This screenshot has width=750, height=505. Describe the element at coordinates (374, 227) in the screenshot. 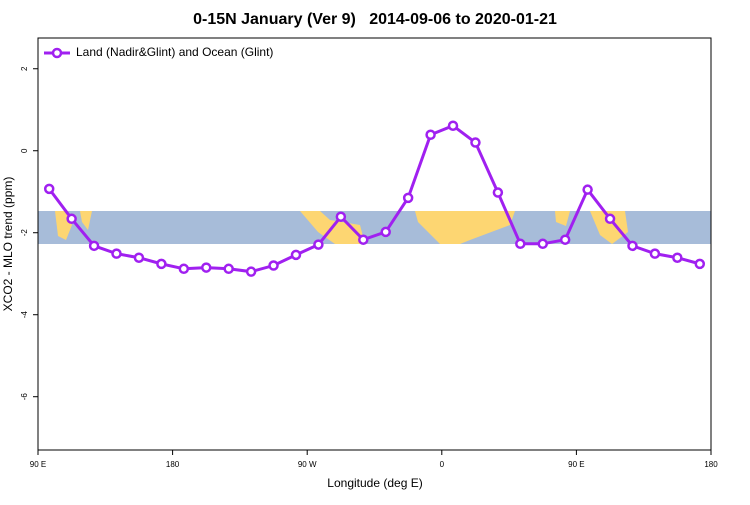

I see `map-band` at that location.